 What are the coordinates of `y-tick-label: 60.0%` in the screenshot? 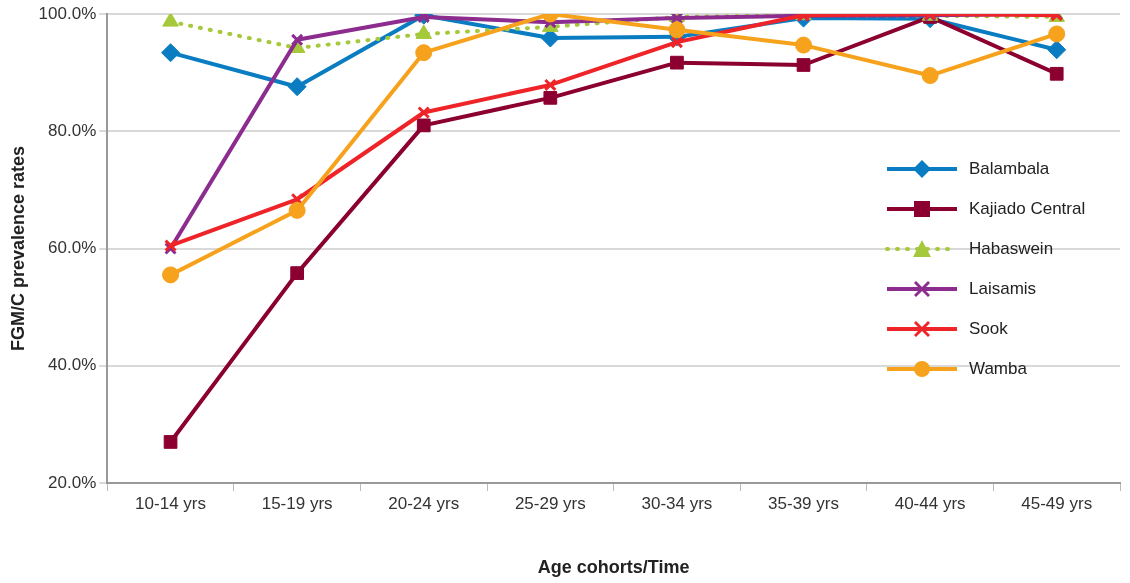 It's located at (72, 248).